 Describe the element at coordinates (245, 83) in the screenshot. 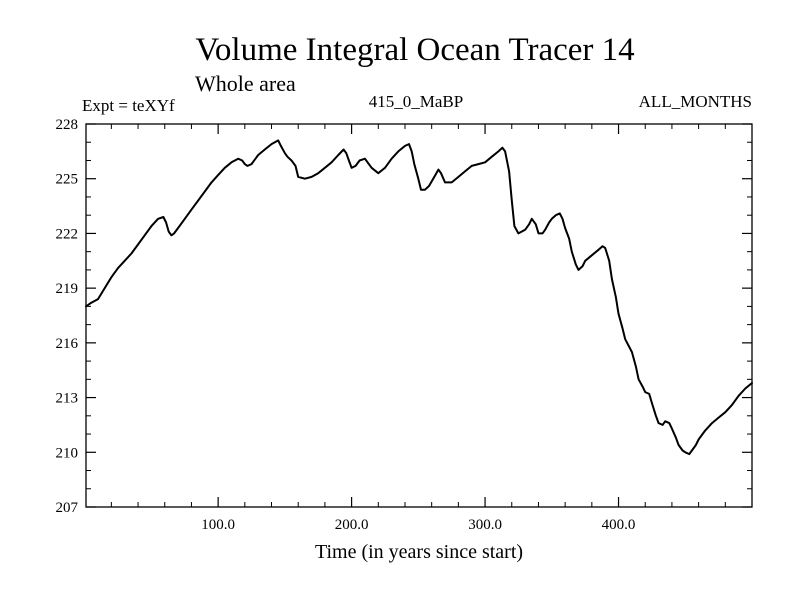

I see `chart-subtitle: Whole area` at that location.